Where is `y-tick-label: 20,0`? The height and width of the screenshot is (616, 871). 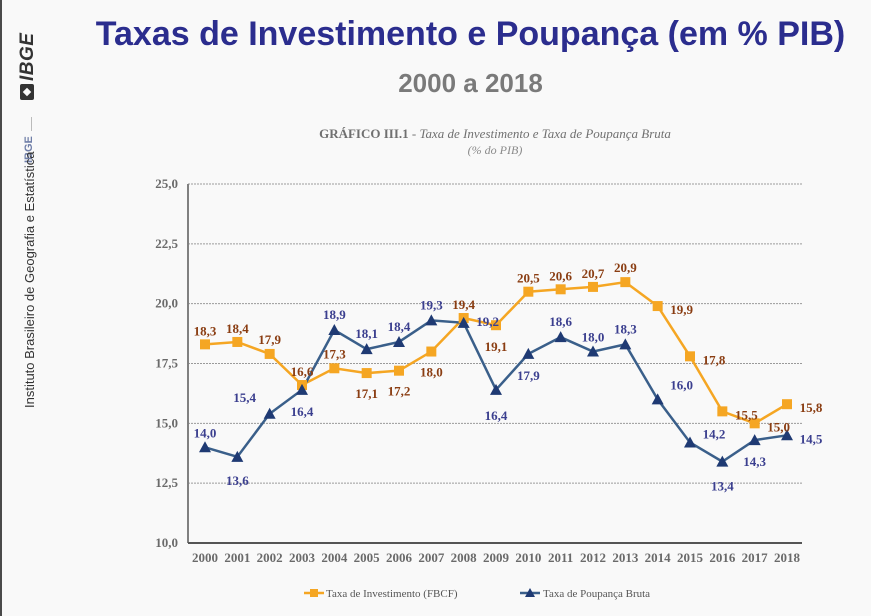 y-tick-label: 20,0 is located at coordinates (166, 303).